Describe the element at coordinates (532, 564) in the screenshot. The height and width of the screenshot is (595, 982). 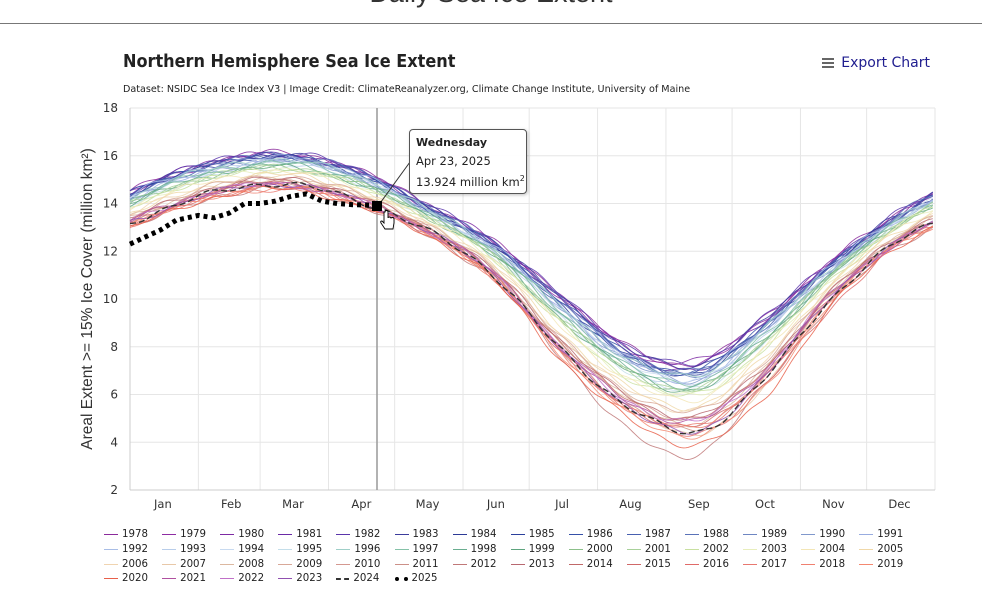
I see `legend-item-2013: 2013` at that location.